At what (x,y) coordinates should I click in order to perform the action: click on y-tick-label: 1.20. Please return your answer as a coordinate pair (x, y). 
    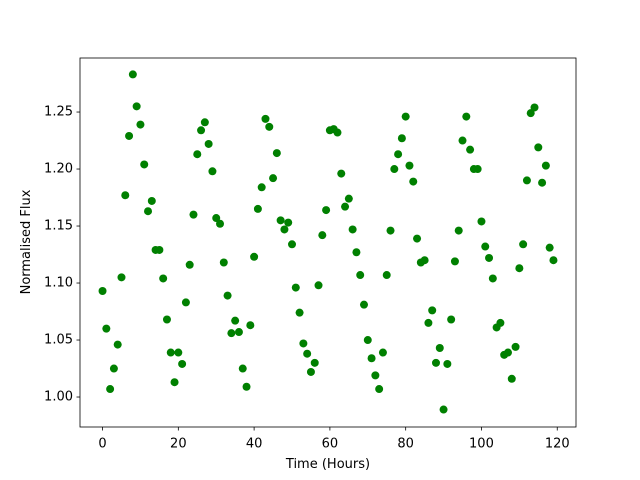
    Looking at the image, I should click on (58, 169).